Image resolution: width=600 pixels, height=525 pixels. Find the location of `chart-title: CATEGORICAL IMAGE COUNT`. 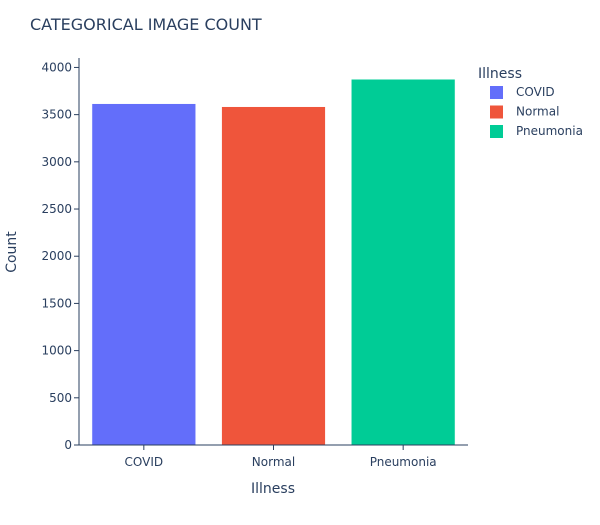

chart-title: CATEGORICAL IMAGE COUNT is located at coordinates (146, 24).